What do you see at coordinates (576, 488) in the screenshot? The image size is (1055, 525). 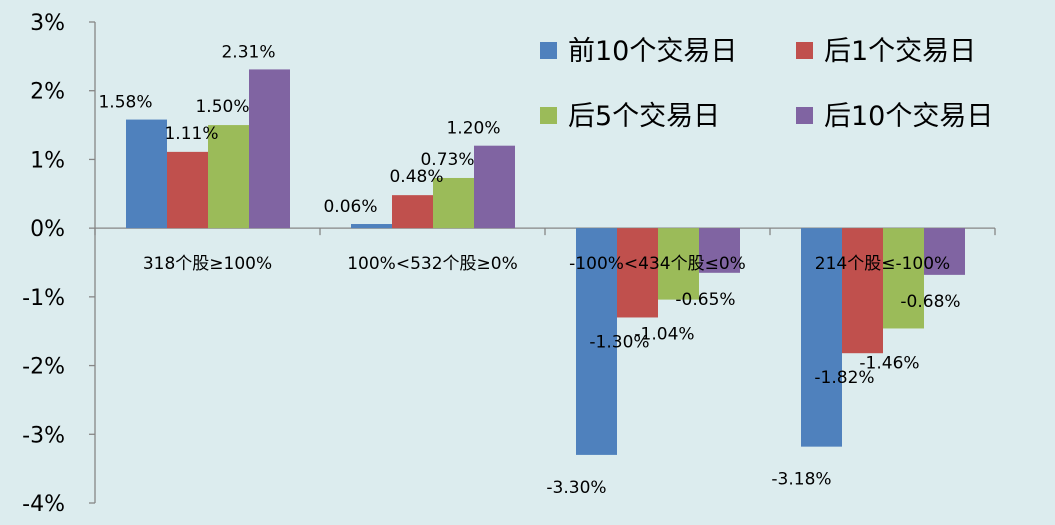 I see `data-label-1-3: -3.30%` at bounding box center [576, 488].